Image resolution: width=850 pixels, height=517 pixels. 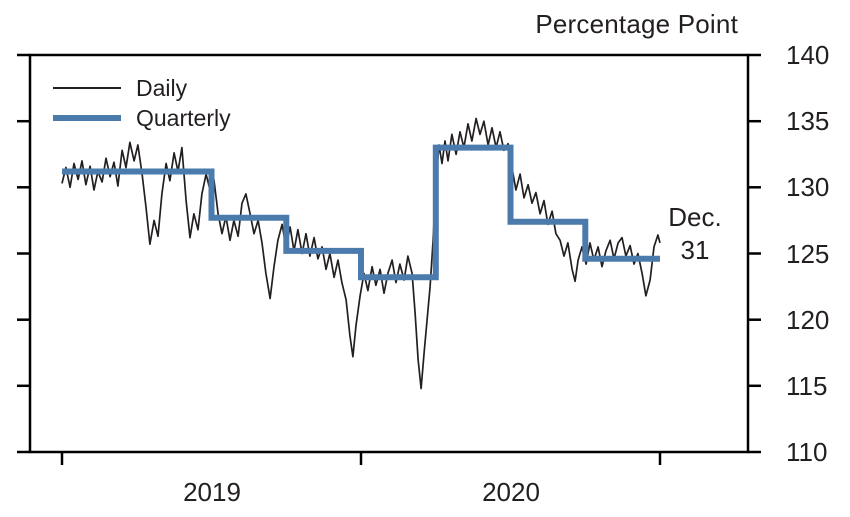 I want to click on x-axis-label-2020: 2020, so click(x=511, y=492).